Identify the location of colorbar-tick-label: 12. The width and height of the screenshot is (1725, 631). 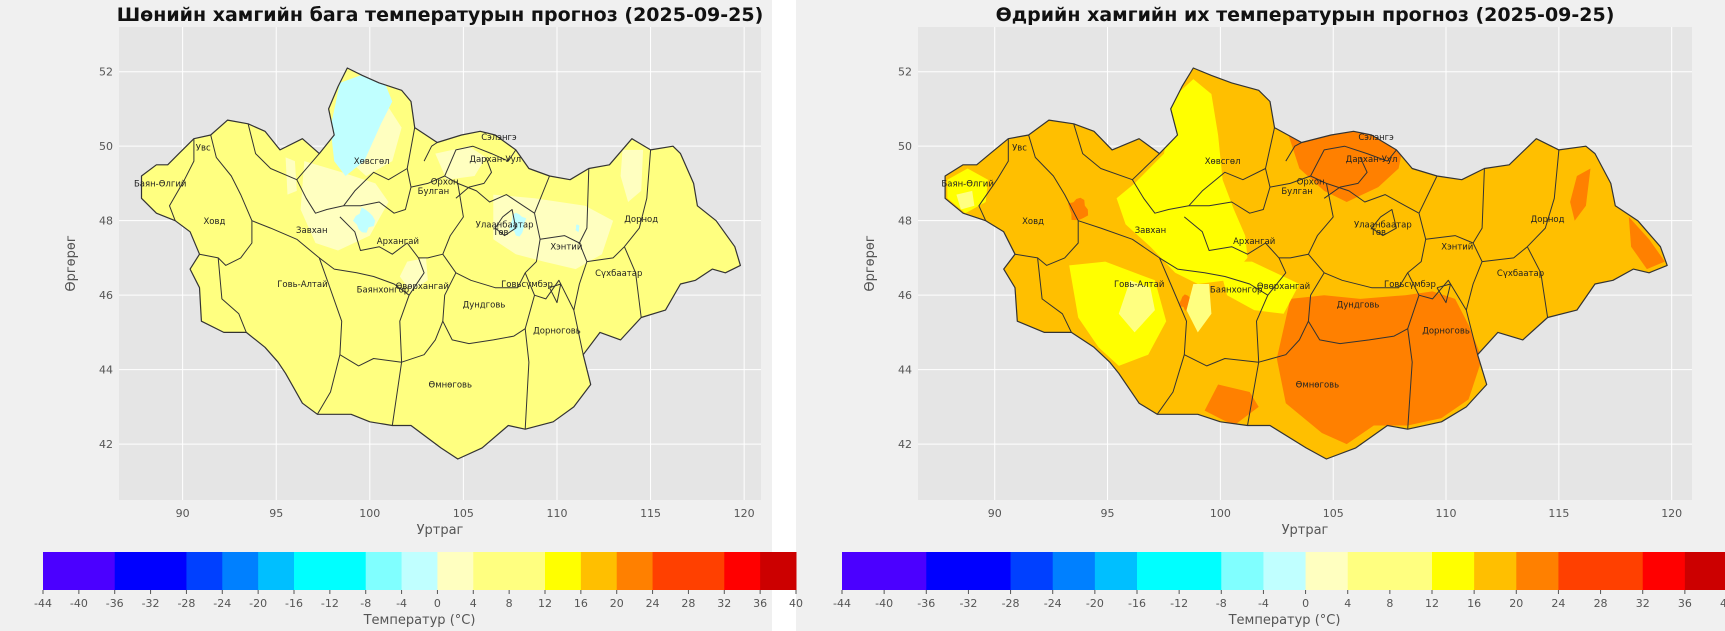
(545, 603).